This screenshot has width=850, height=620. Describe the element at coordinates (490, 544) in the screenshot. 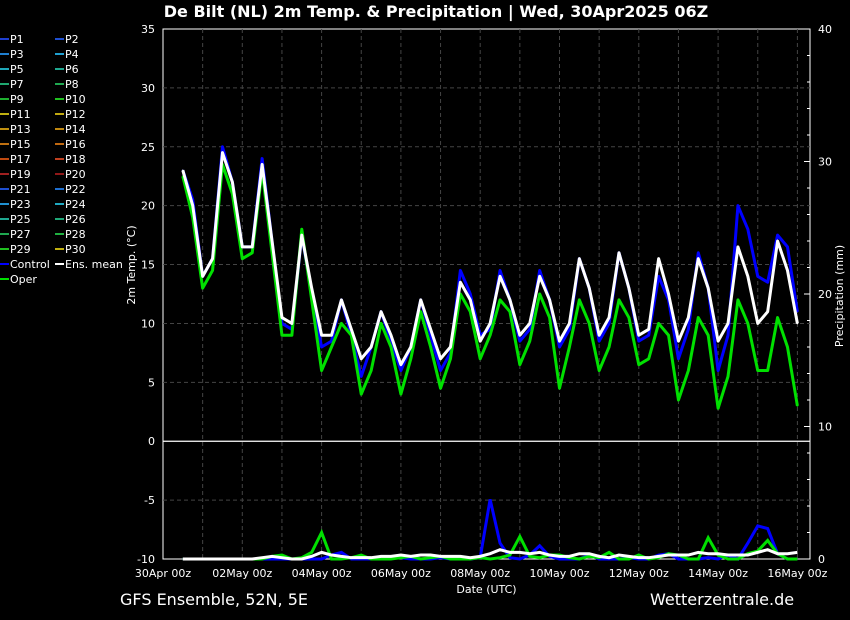

I see `precip-line-oper` at that location.